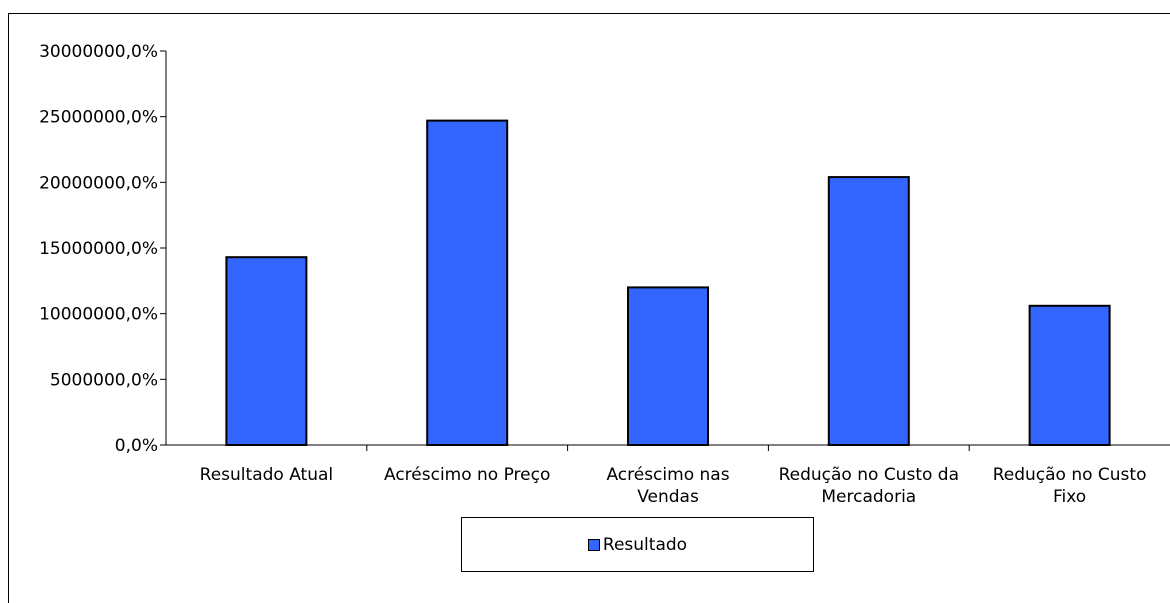 This screenshot has width=1170, height=603. I want to click on legend-label: Resultado, so click(645, 544).